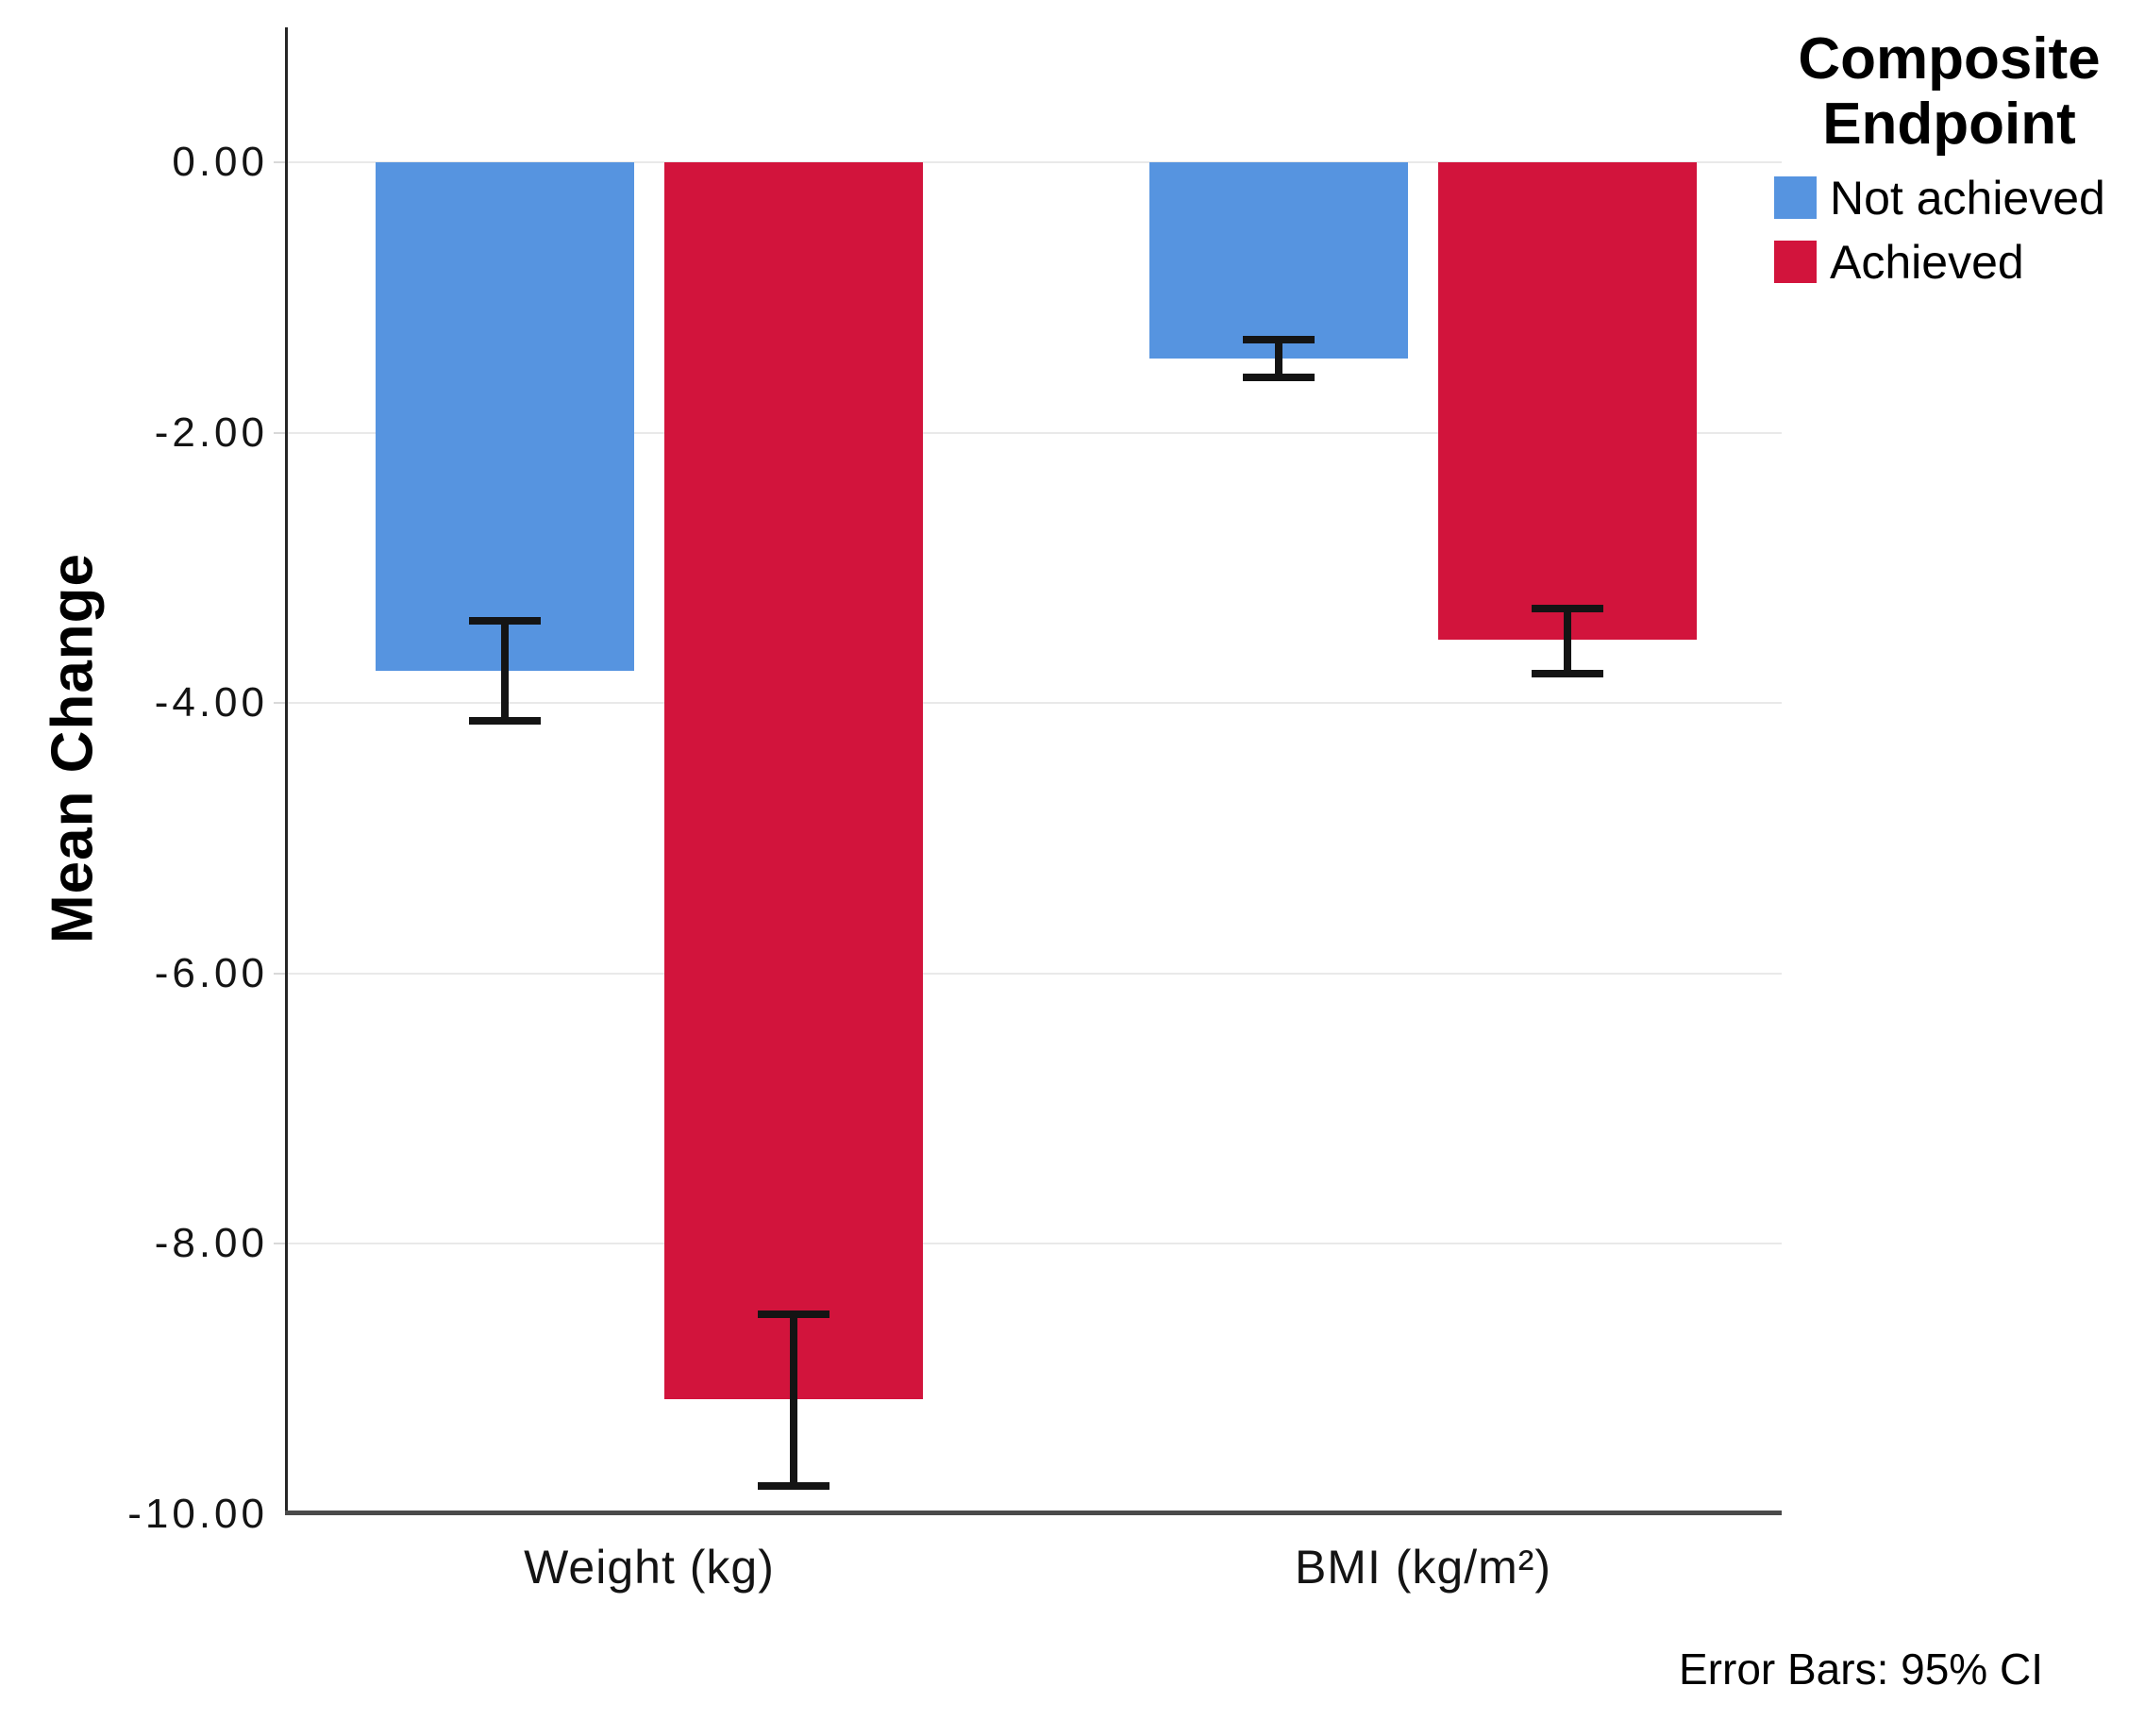 This screenshot has width=2145, height=1736. I want to click on x-label-weight-kg: Weight (kg), so click(649, 1568).